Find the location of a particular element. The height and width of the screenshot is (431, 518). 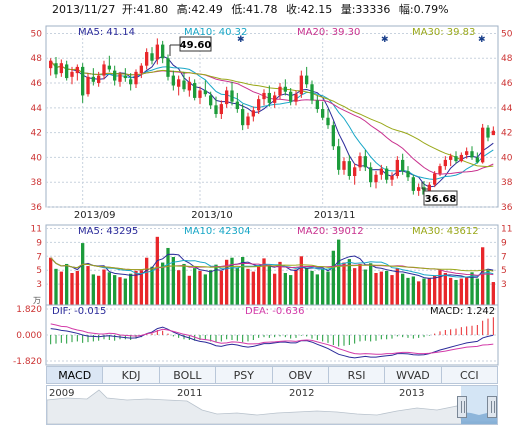

low-callout: 36.68 is located at coordinates (439, 194).